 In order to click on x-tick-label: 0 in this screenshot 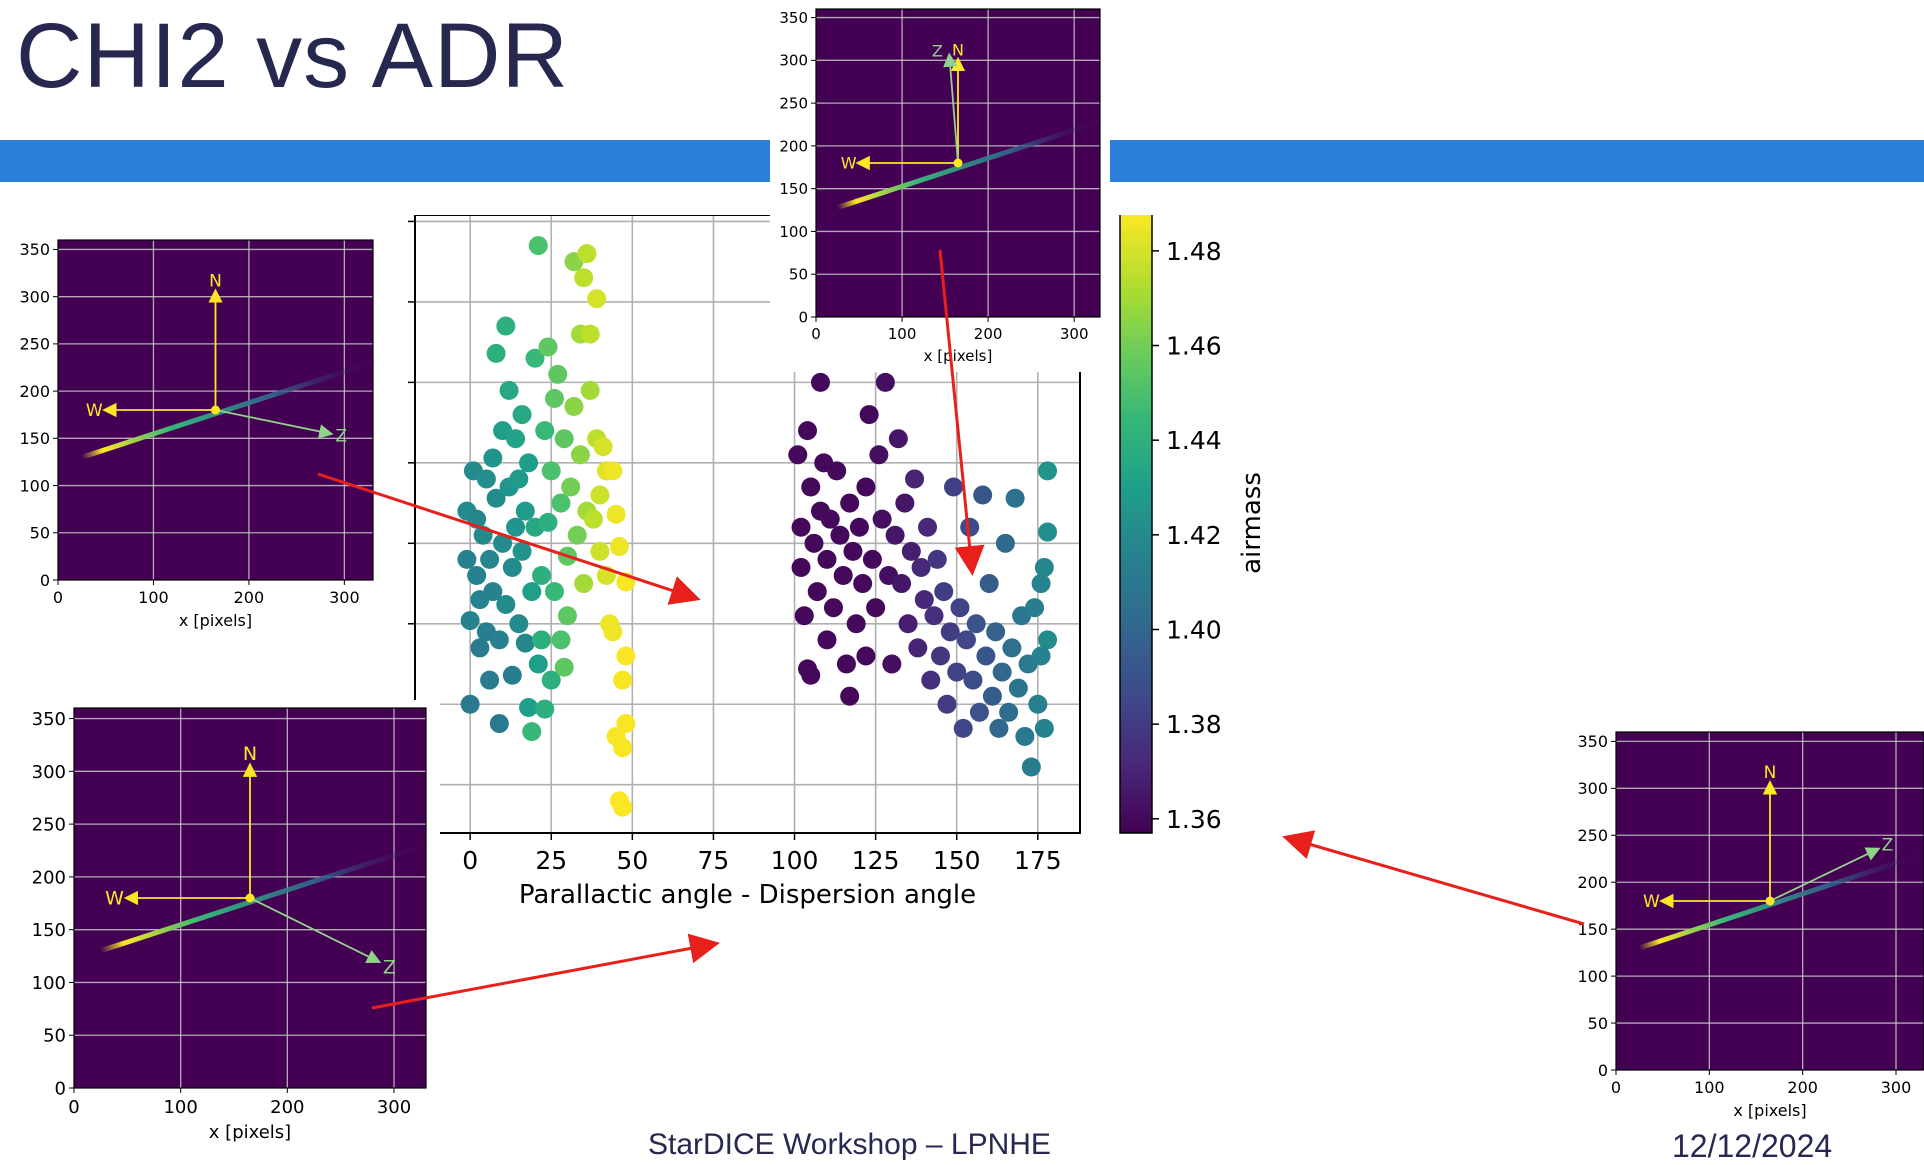, I will do `click(470, 860)`.